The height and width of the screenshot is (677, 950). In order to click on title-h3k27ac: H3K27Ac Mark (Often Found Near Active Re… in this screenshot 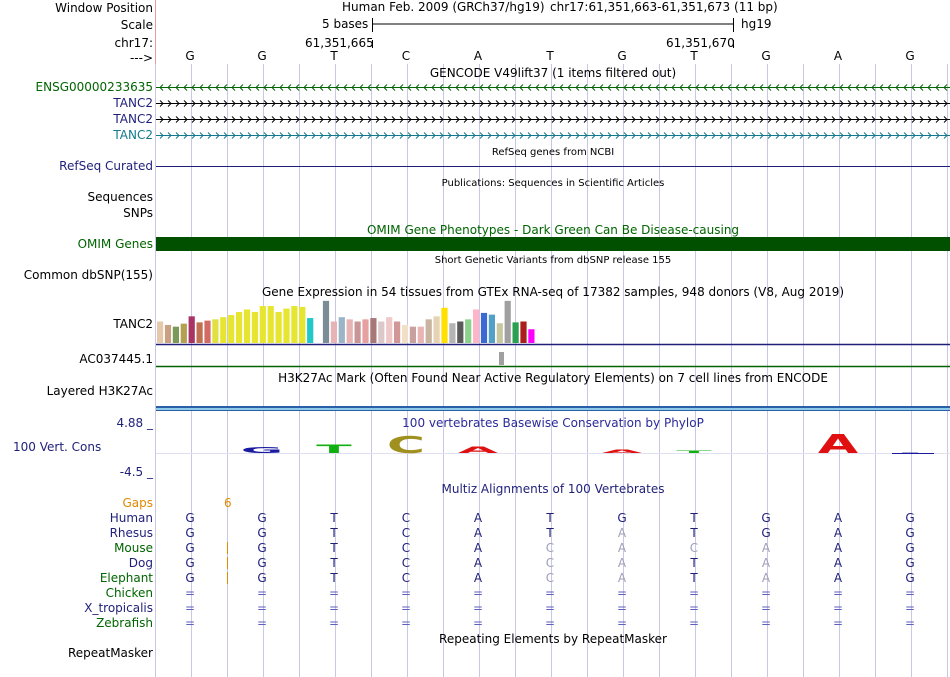, I will do `click(553, 378)`.